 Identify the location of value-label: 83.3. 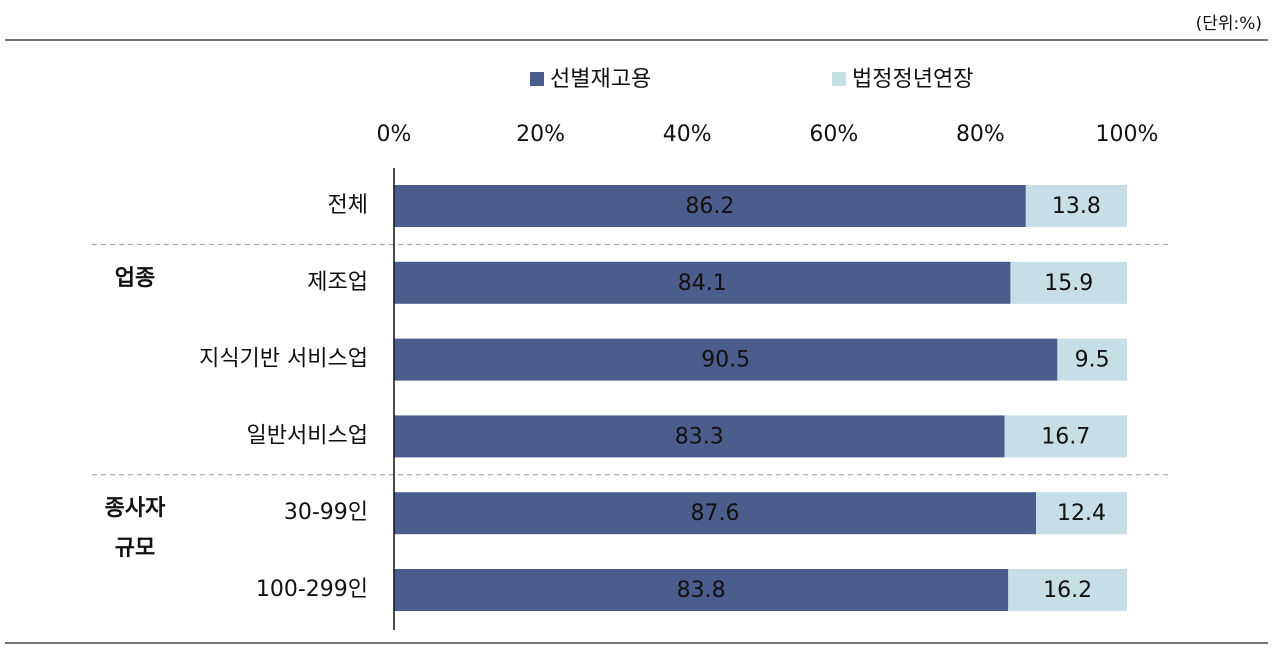
(699, 436).